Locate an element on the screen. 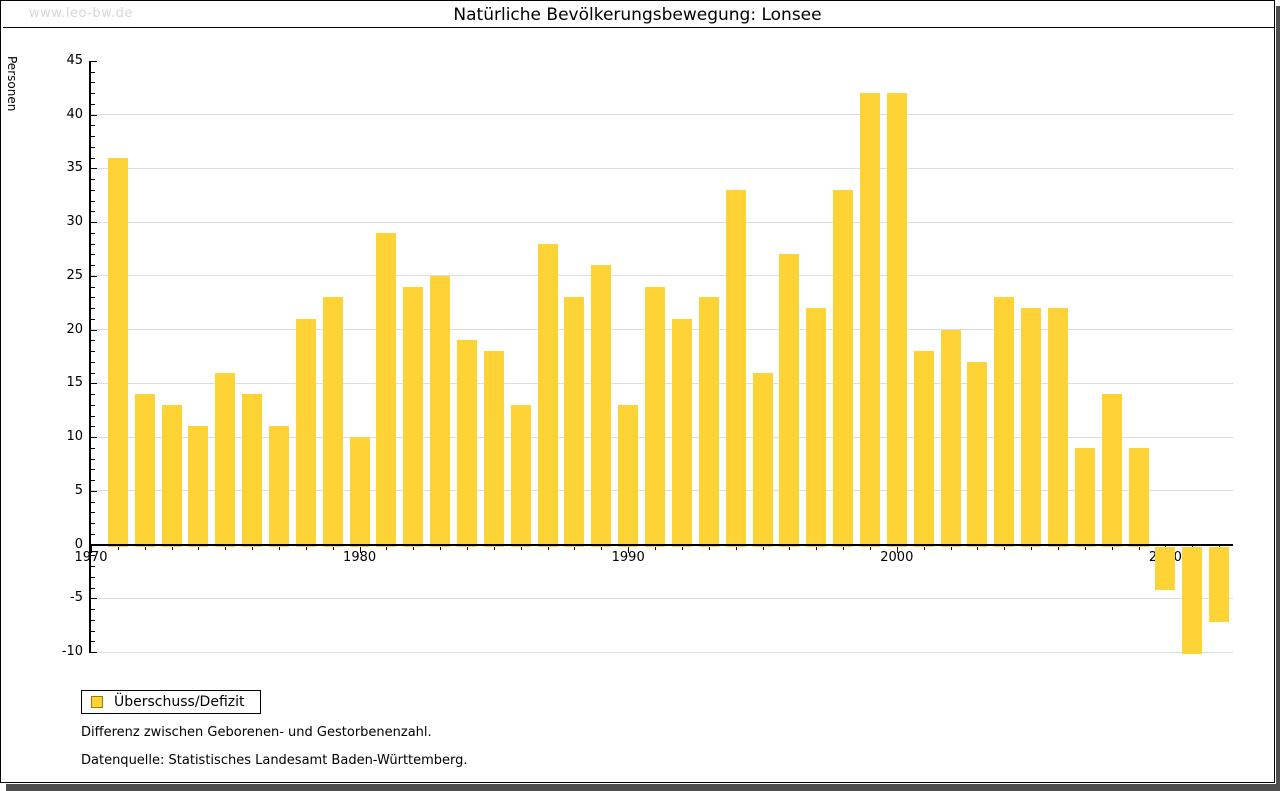  bar-1971 is located at coordinates (117, 352).